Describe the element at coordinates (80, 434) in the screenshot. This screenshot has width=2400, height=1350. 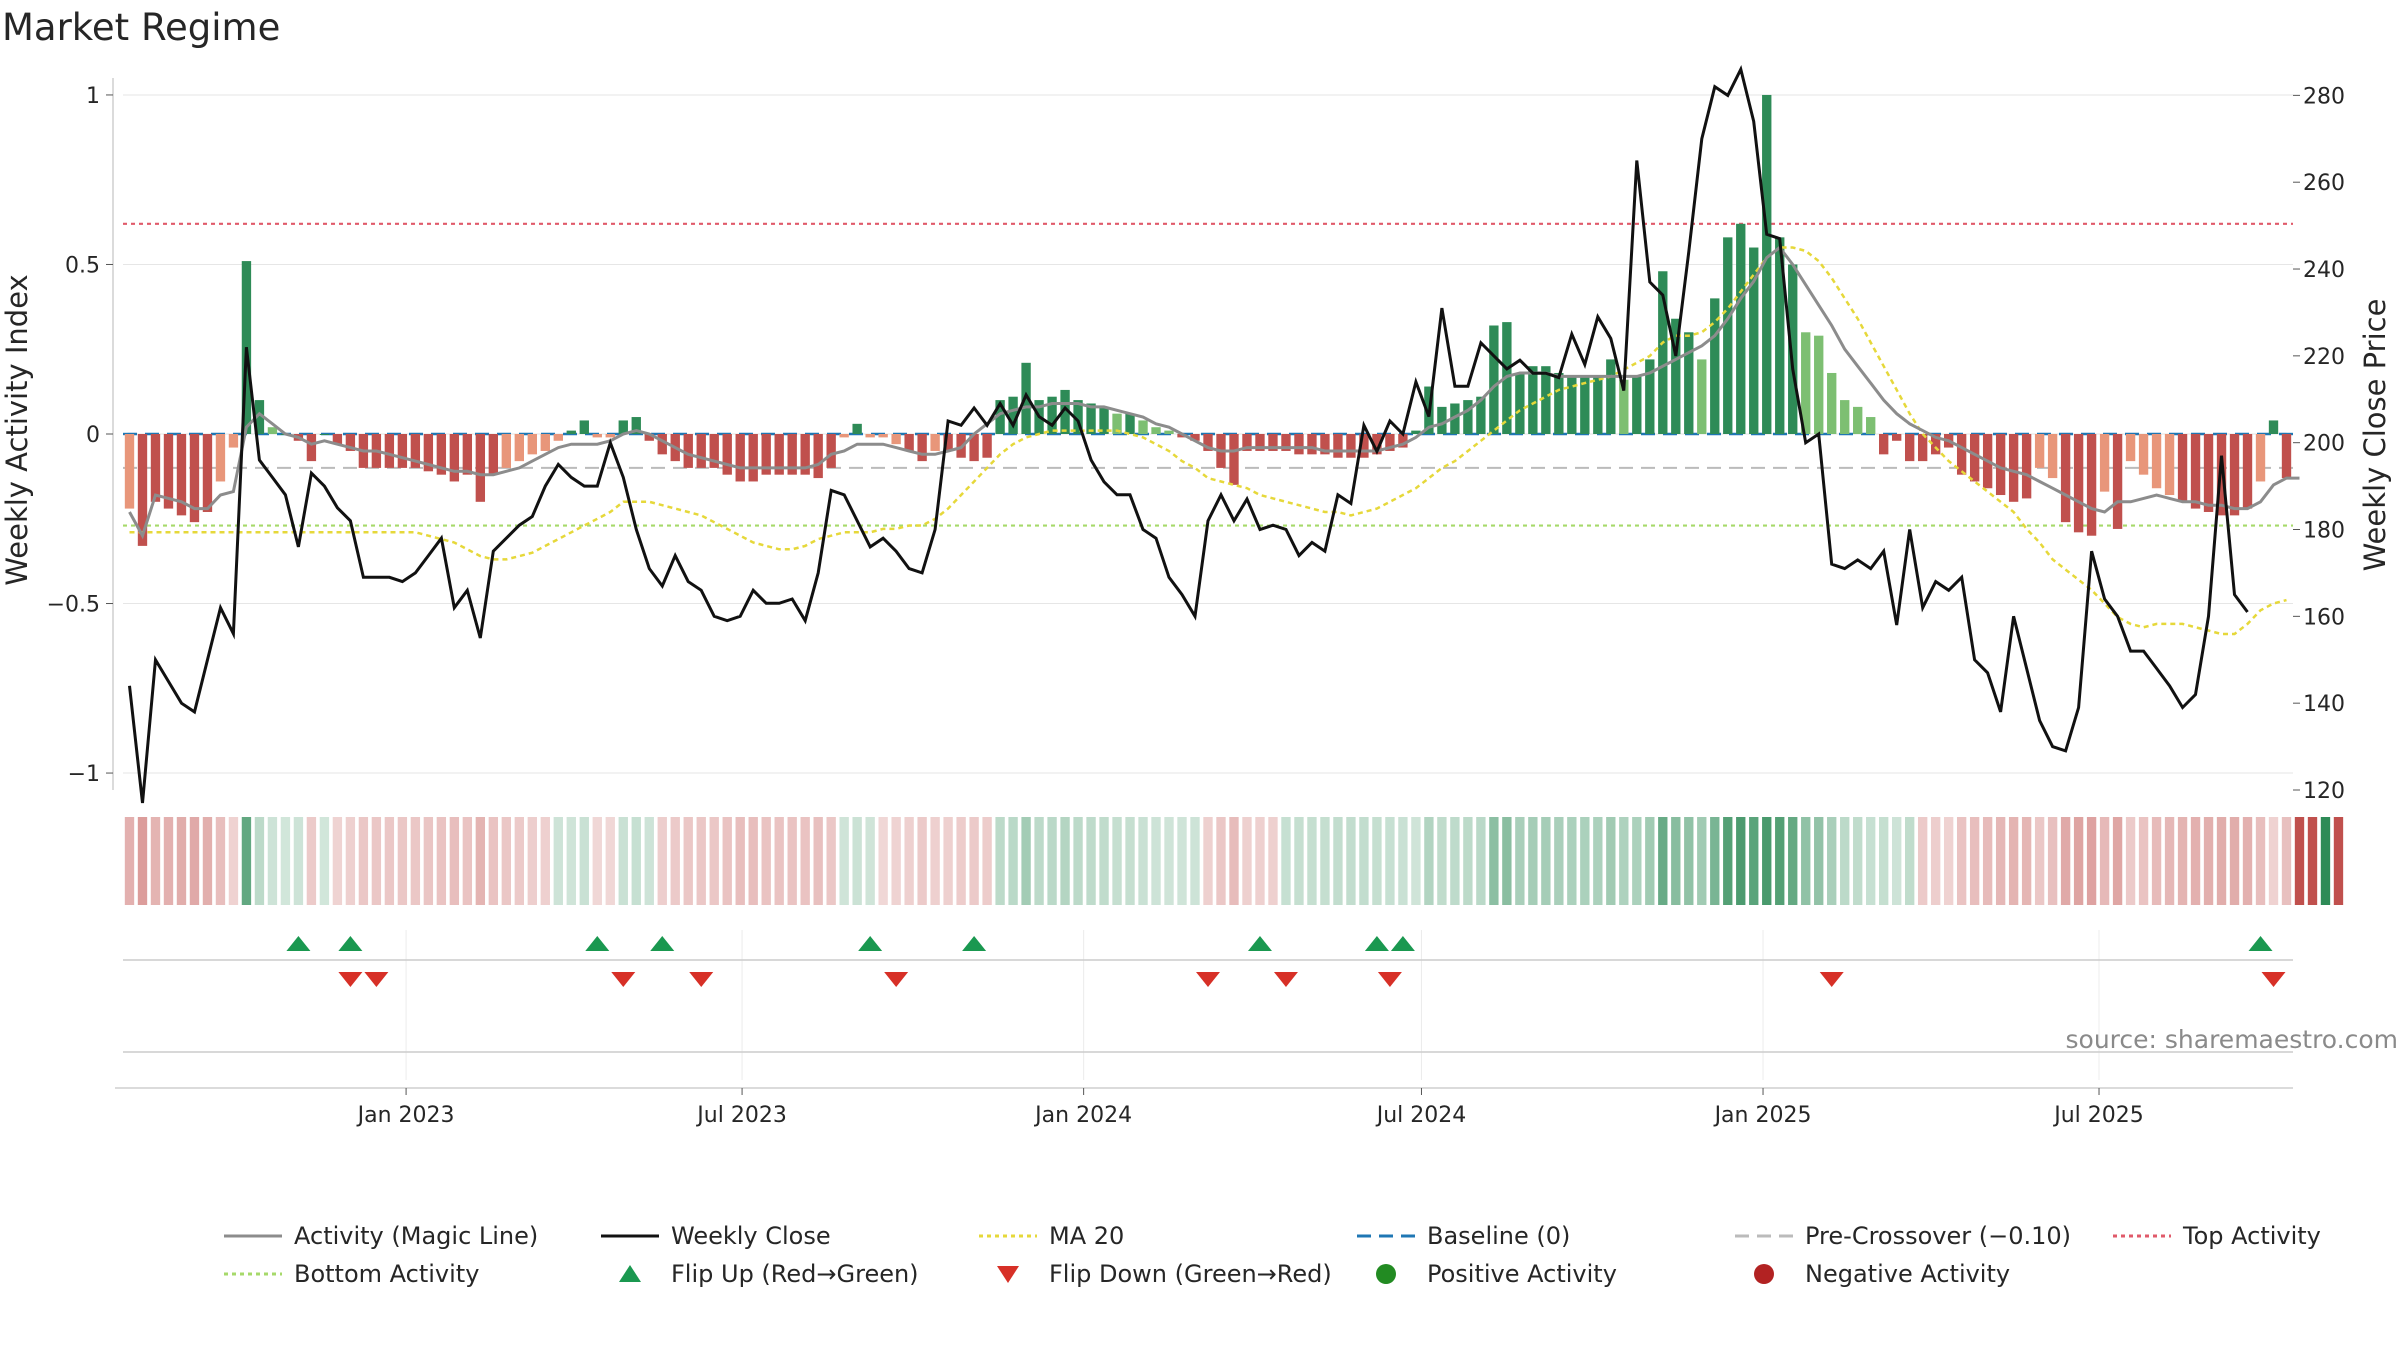
I see `y-axis: 1 0.5 0 −0.5 −1` at that location.